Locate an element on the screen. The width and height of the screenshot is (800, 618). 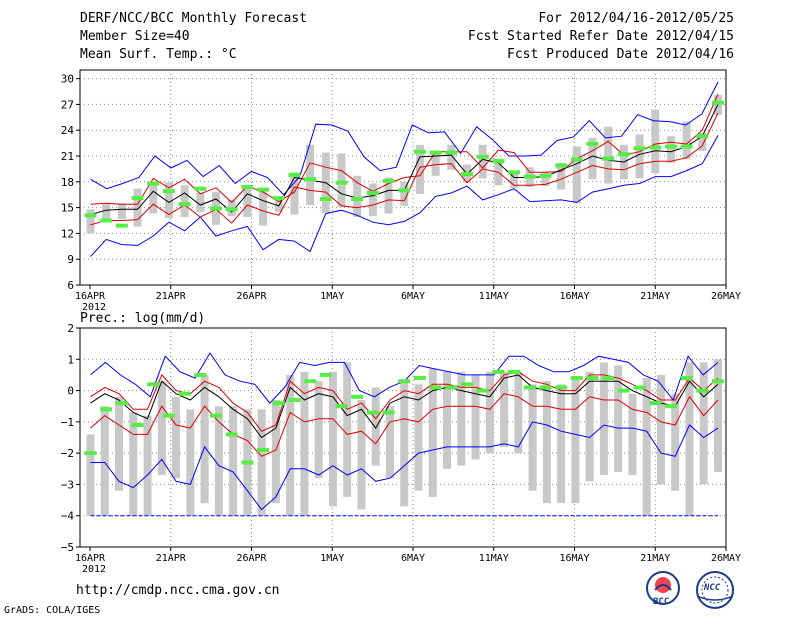
y-tick-label: 18 is located at coordinates (67, 182).